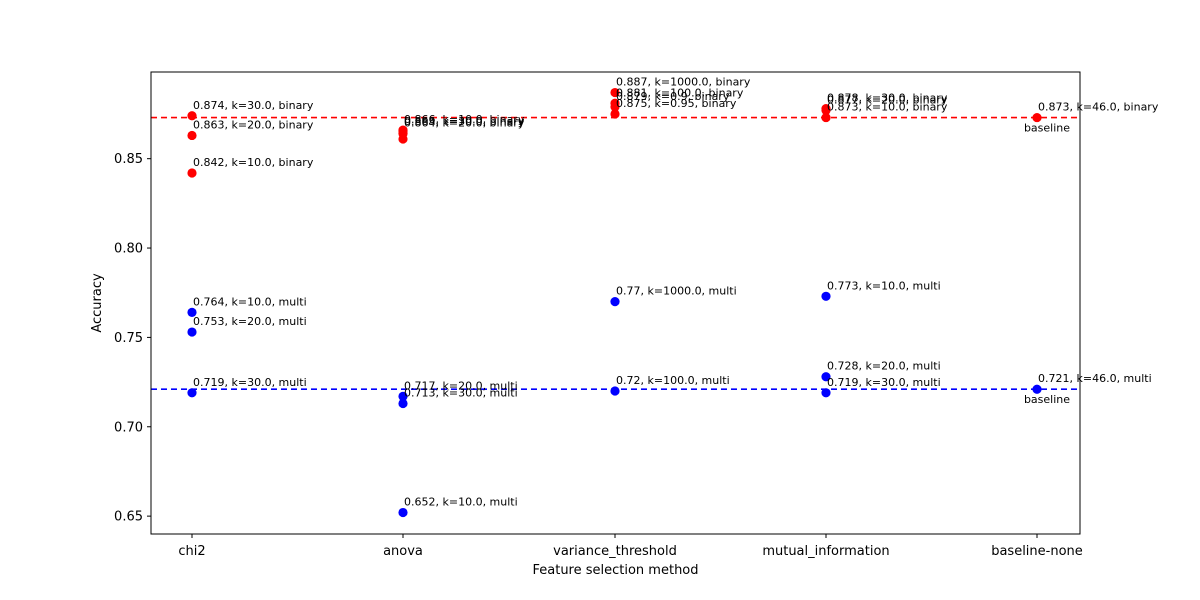 The image size is (1200, 600). Describe the element at coordinates (1037, 551) in the screenshot. I see `x-tick-label: baseline-none` at that location.